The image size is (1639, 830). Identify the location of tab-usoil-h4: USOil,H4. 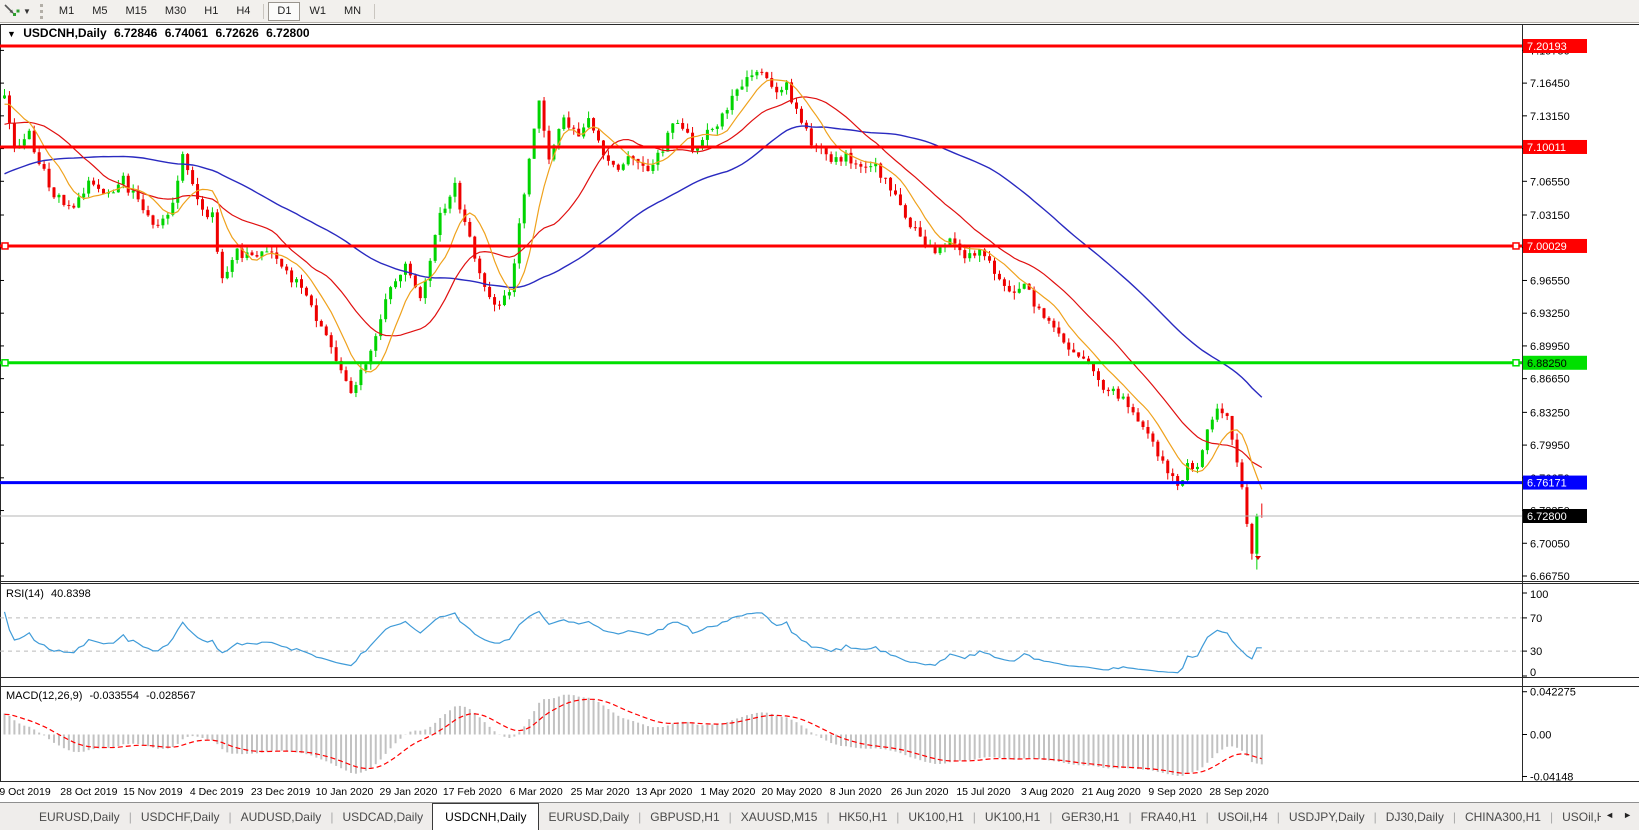
(1242, 817).